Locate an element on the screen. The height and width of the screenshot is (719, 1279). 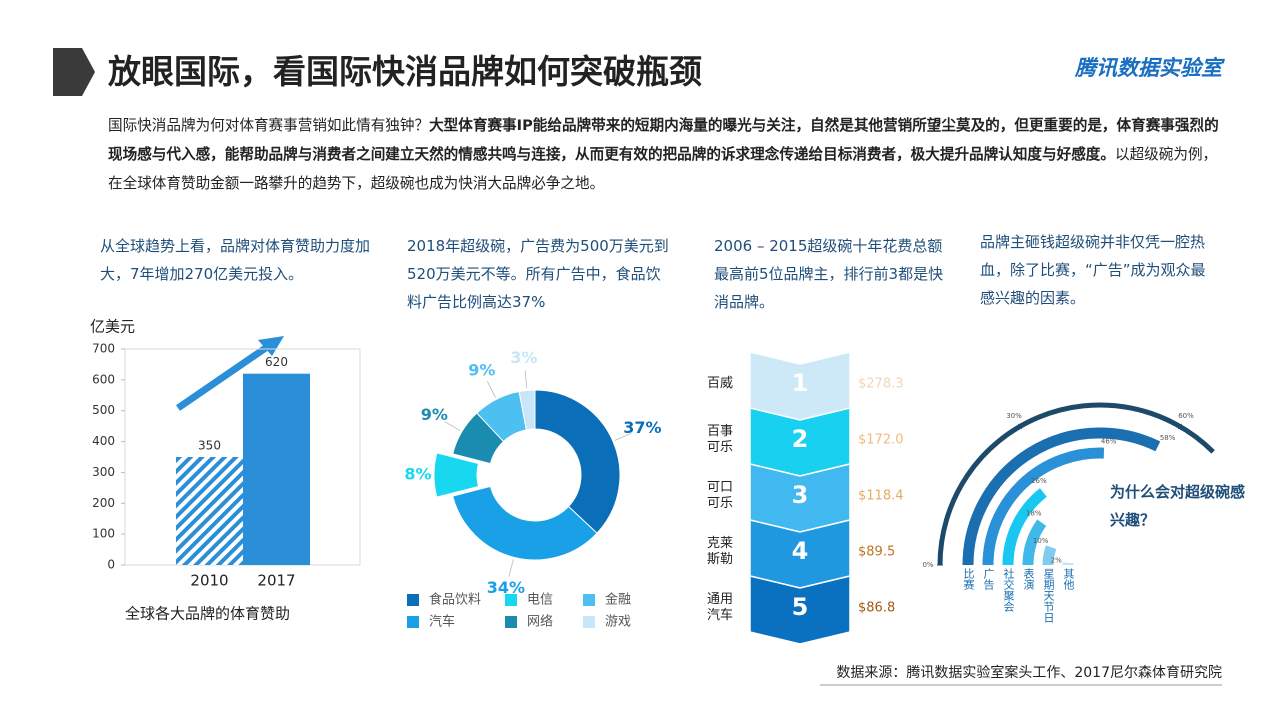
caption: 2006 – 2015超级碗十年花费总额最高前5位品牌主，排行前3都是快消品牌。 is located at coordinates (829, 274).